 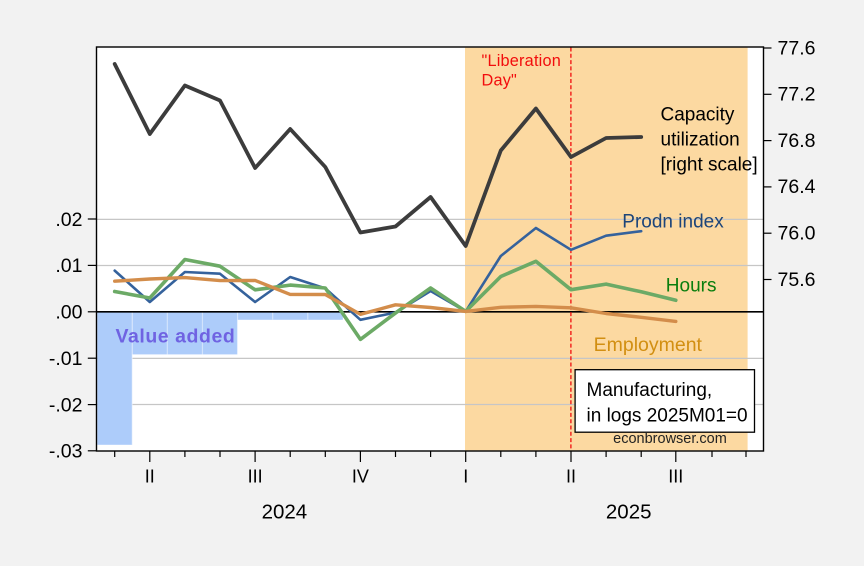 I want to click on svg-text: 2024, so click(x=285, y=511).